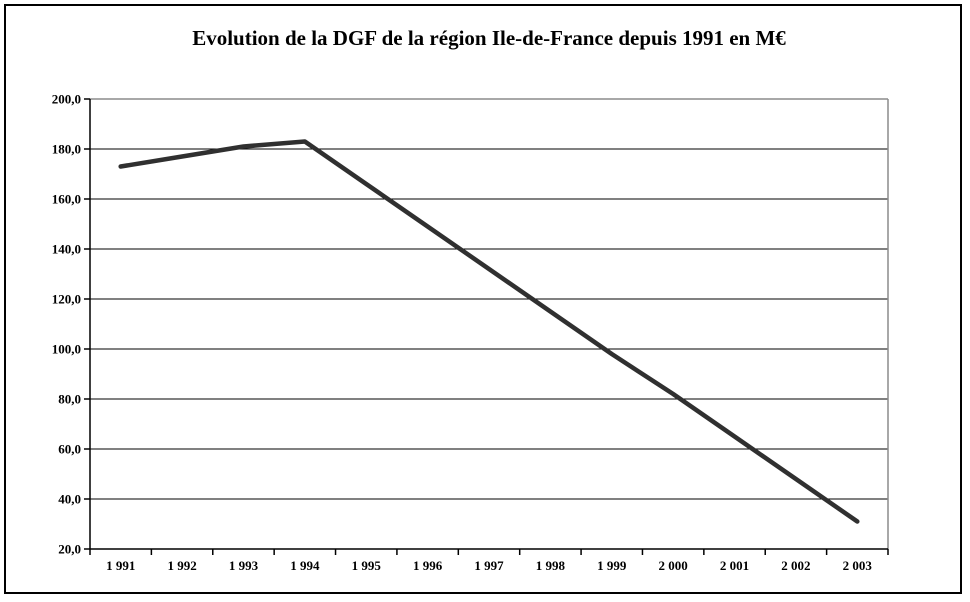 This screenshot has height=602, width=970. Describe the element at coordinates (489, 565) in the screenshot. I see `x-tick-label: 1 997` at that location.